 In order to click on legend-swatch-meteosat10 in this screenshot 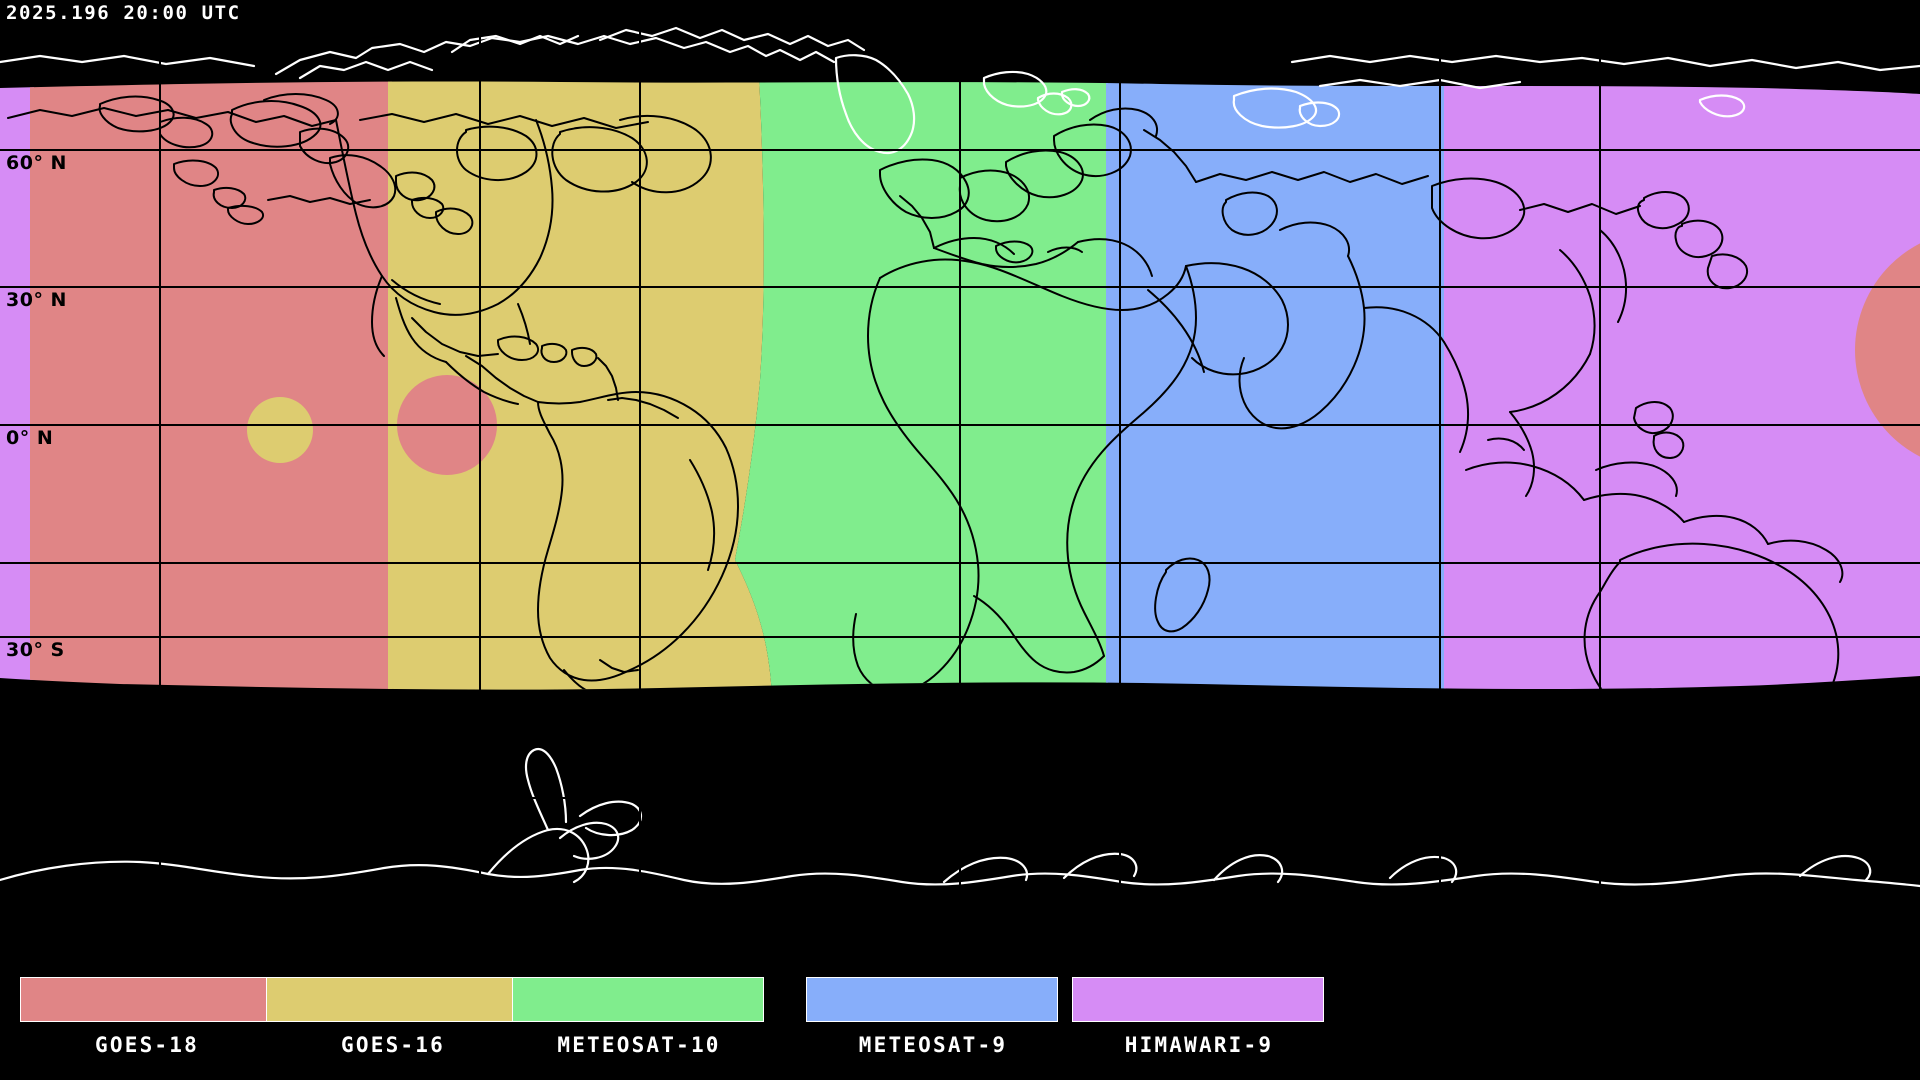, I will do `click(638, 999)`.